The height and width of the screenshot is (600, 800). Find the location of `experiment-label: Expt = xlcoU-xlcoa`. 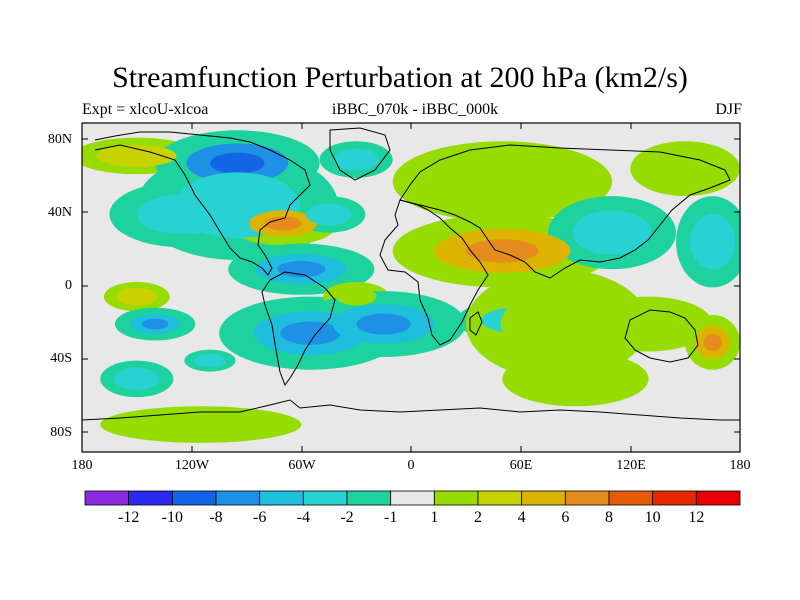

experiment-label: Expt = xlcoU-xlcoa is located at coordinates (145, 109).